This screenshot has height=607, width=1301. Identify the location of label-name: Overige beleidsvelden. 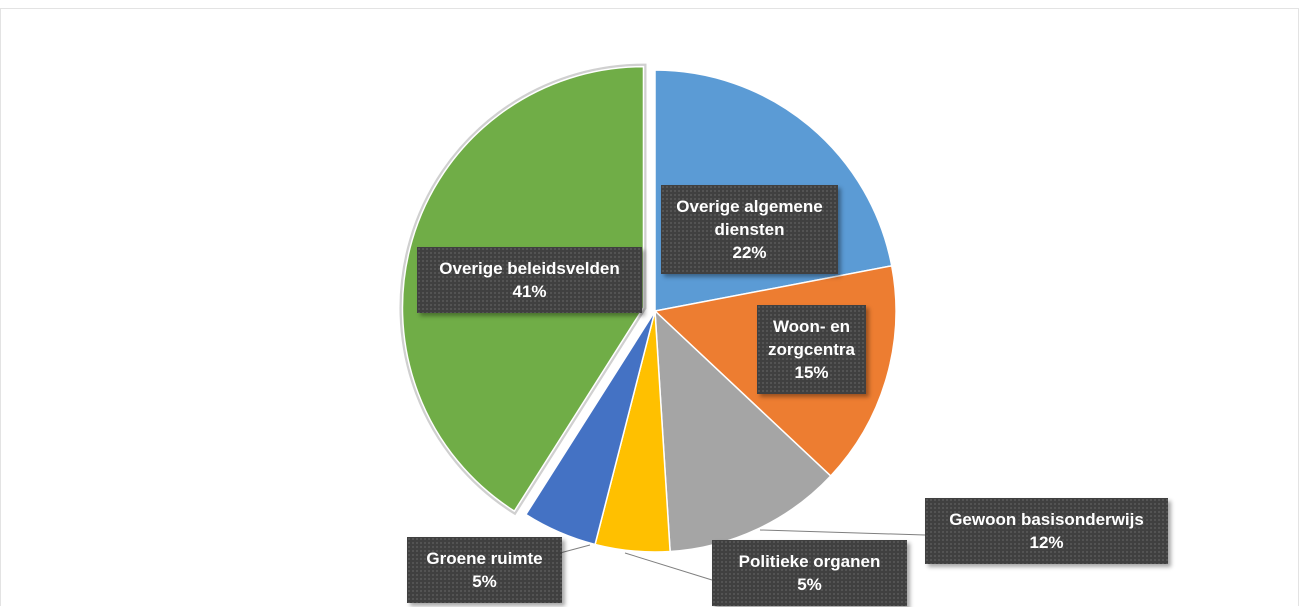
(529, 268).